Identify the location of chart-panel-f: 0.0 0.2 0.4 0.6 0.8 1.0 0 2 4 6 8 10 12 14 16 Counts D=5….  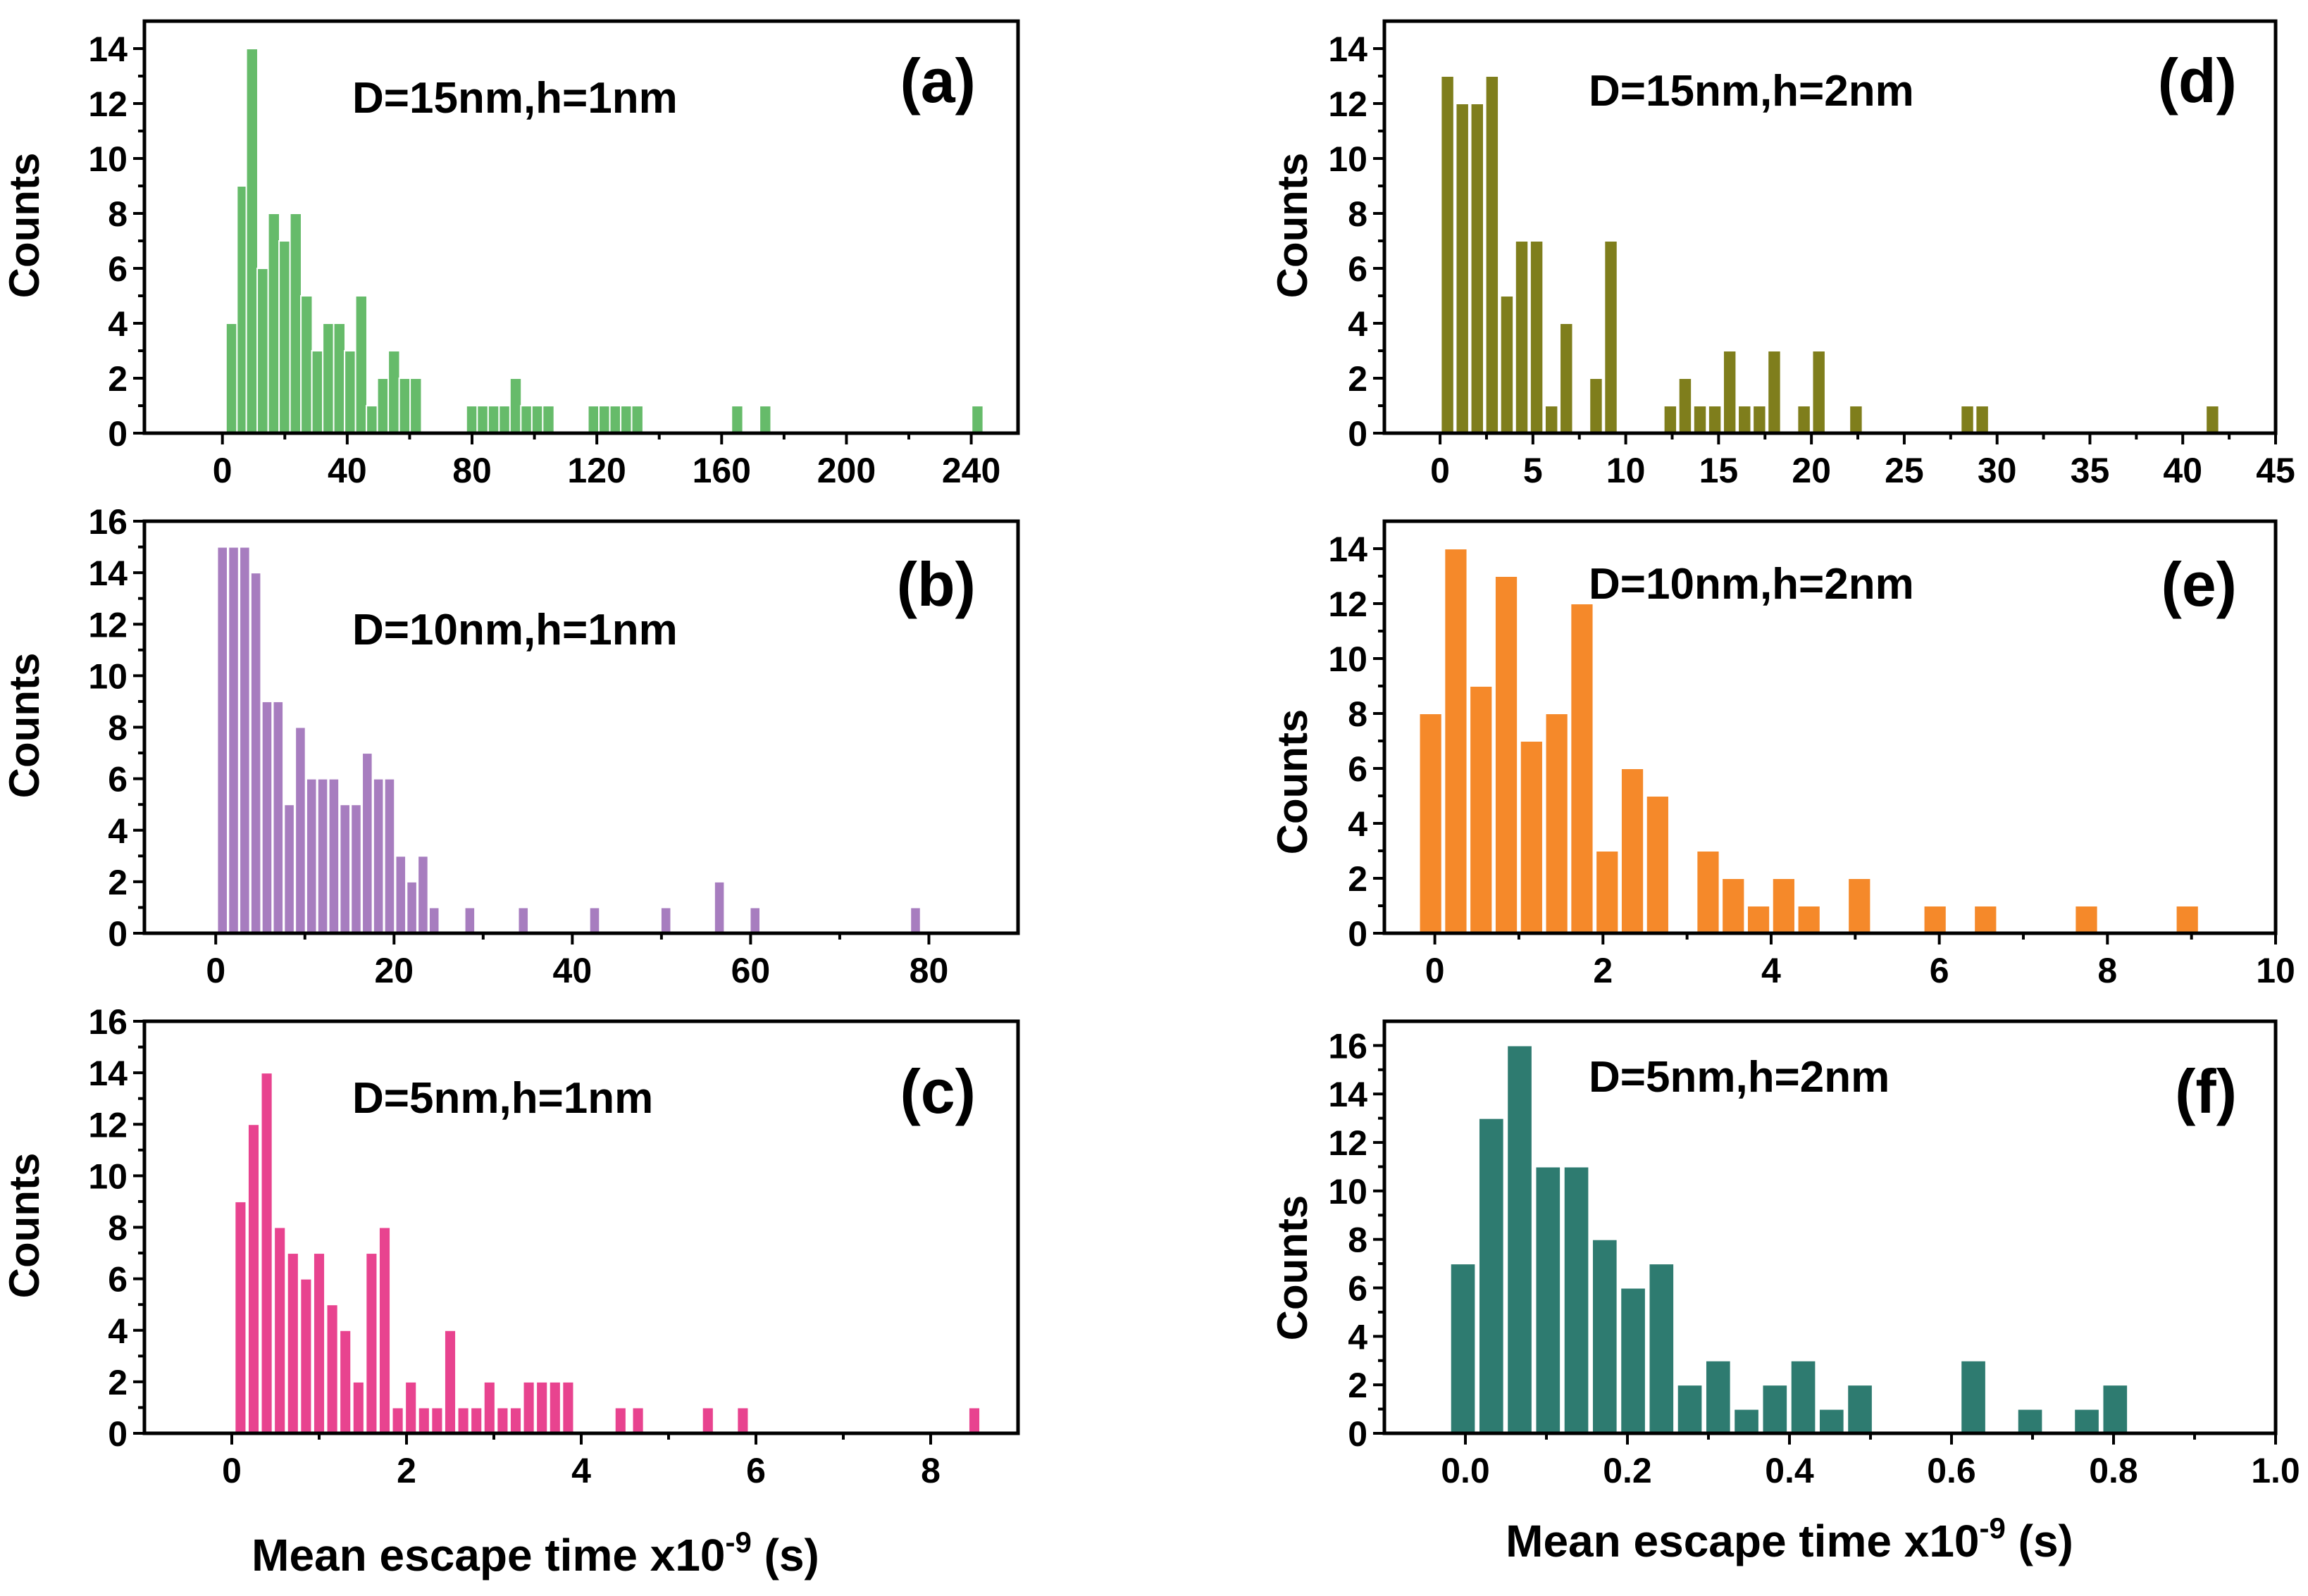
(1784, 1254).